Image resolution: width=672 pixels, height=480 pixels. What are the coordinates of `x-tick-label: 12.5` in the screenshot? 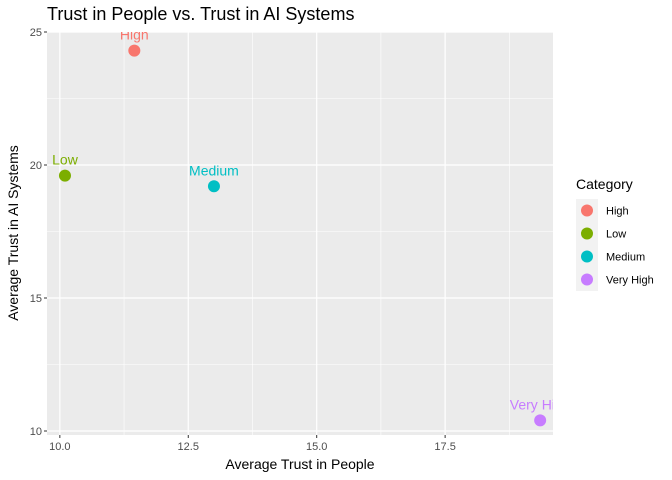 It's located at (188, 447).